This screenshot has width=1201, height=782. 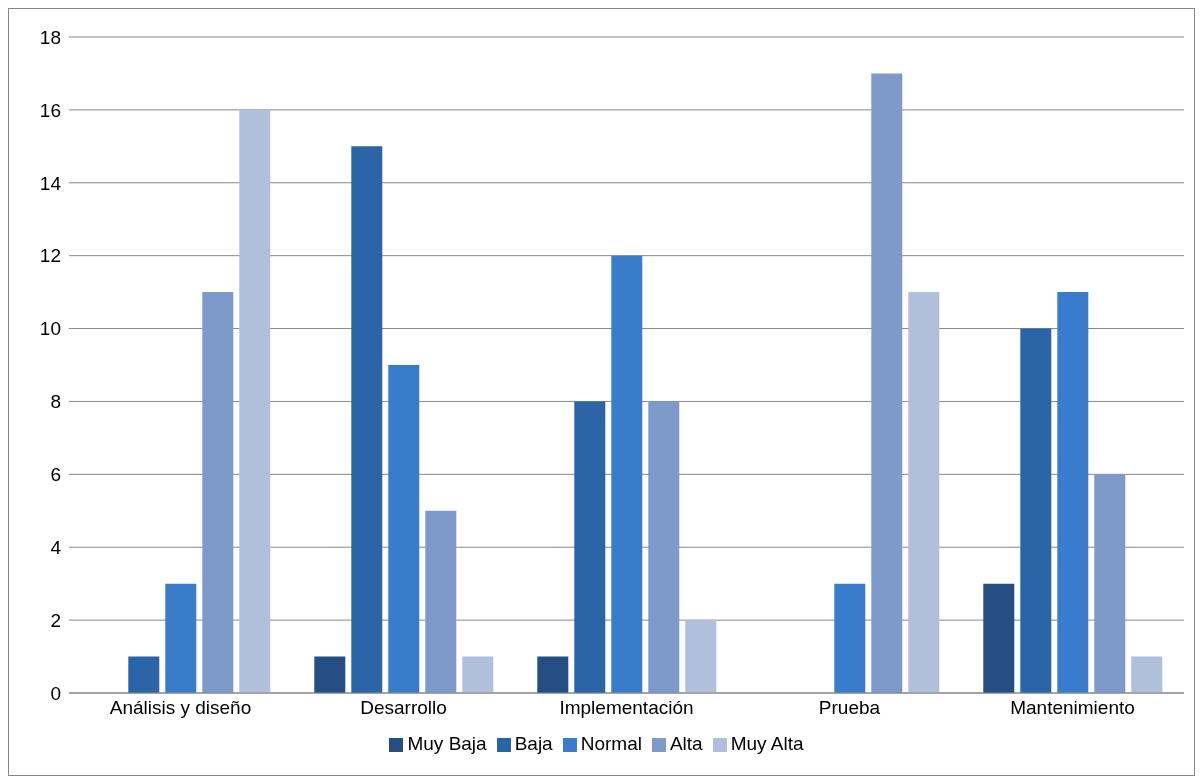 I want to click on y-tick-label: 12, so click(x=50, y=256).